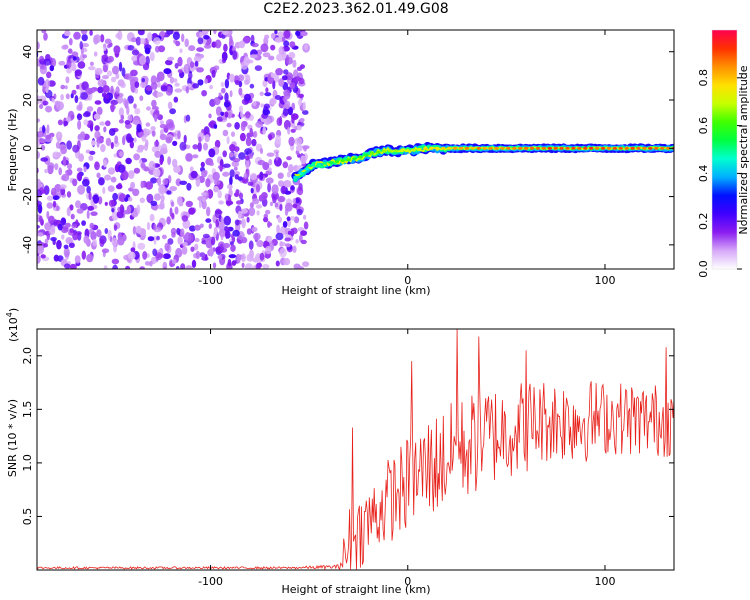 The width and height of the screenshot is (750, 600). Describe the element at coordinates (12, 150) in the screenshot. I see `spectrogram-y-label: Frequency (Hz)` at that location.